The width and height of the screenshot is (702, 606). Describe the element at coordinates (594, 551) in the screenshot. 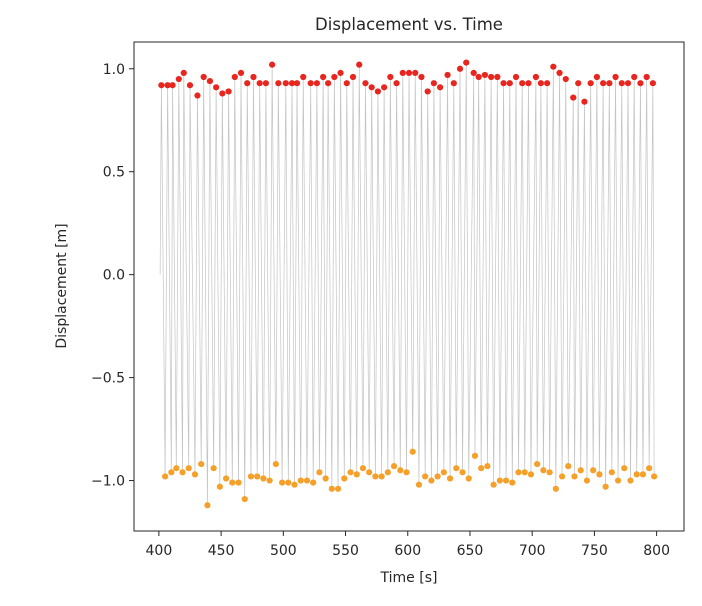

I see `x-tick-label: 750` at that location.